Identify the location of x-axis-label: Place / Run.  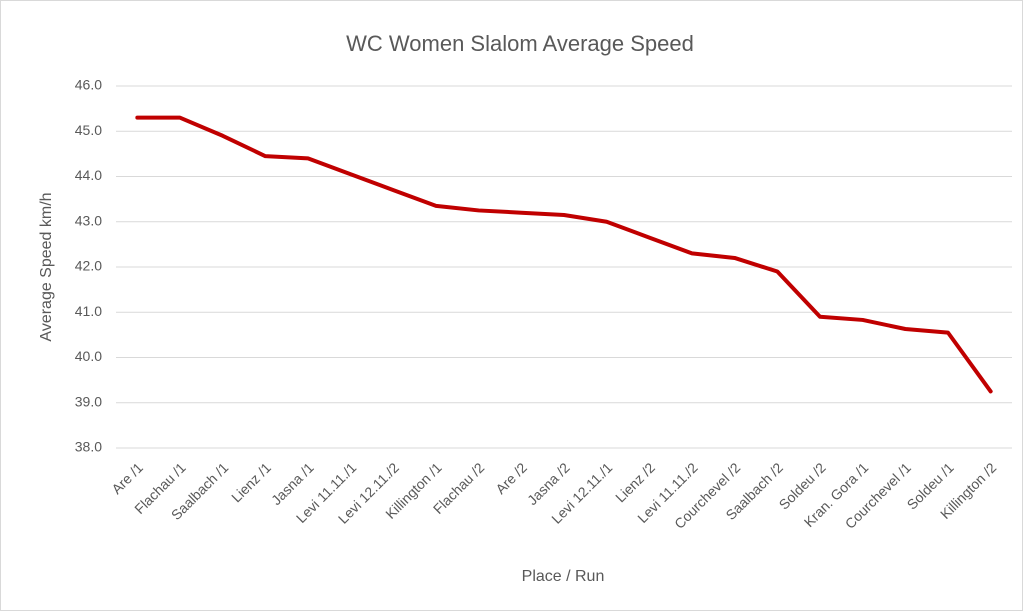
(563, 576).